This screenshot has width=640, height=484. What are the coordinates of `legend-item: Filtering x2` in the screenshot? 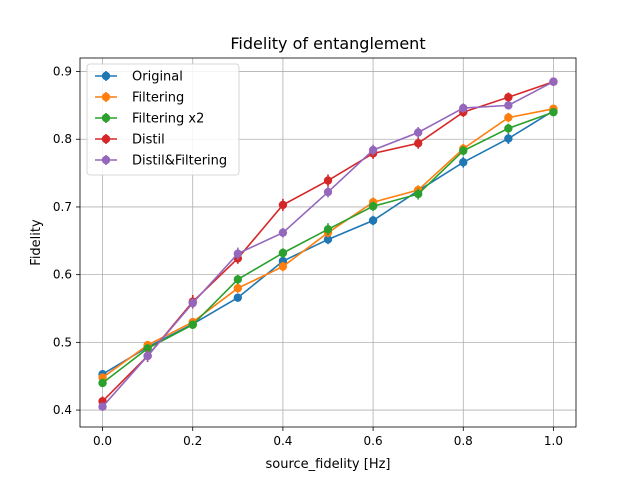 It's located at (149, 119).